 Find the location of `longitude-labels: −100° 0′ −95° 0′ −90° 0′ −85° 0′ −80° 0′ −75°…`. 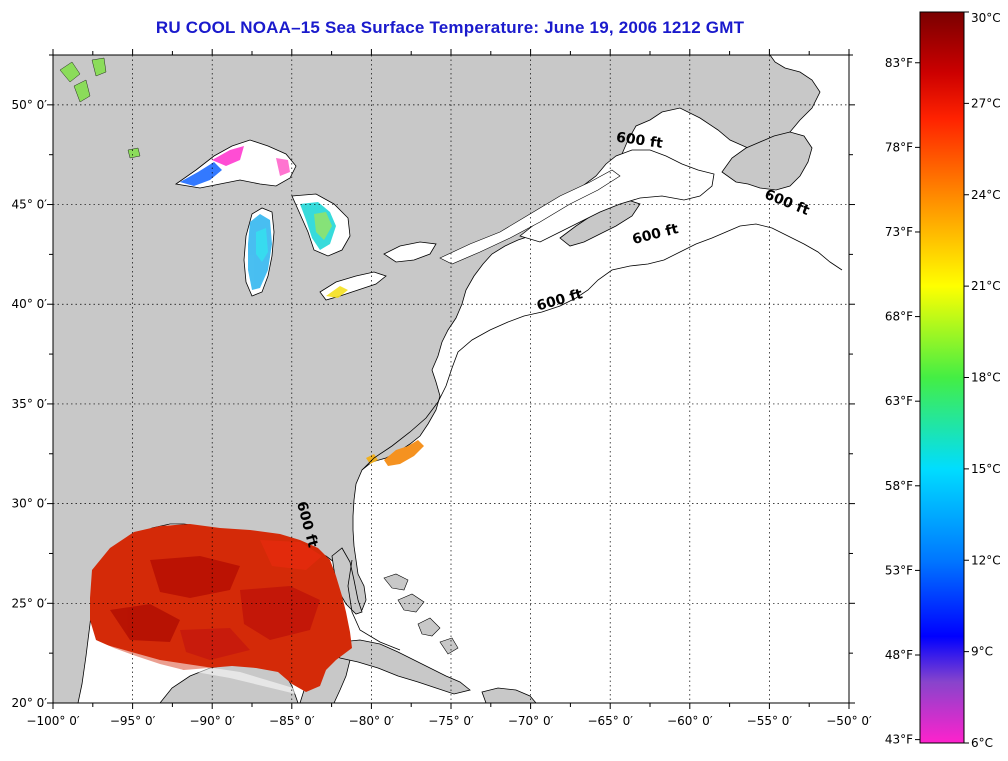

longitude-labels: −100° 0′ −95° 0′ −90° 0′ −85° 0′ −80° 0′ −75°… is located at coordinates (449, 721).